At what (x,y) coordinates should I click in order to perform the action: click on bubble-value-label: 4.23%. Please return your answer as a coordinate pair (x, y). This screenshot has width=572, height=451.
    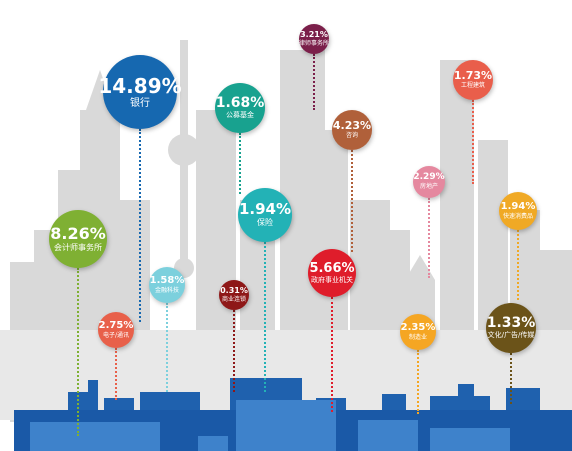
    Looking at the image, I should click on (352, 126).